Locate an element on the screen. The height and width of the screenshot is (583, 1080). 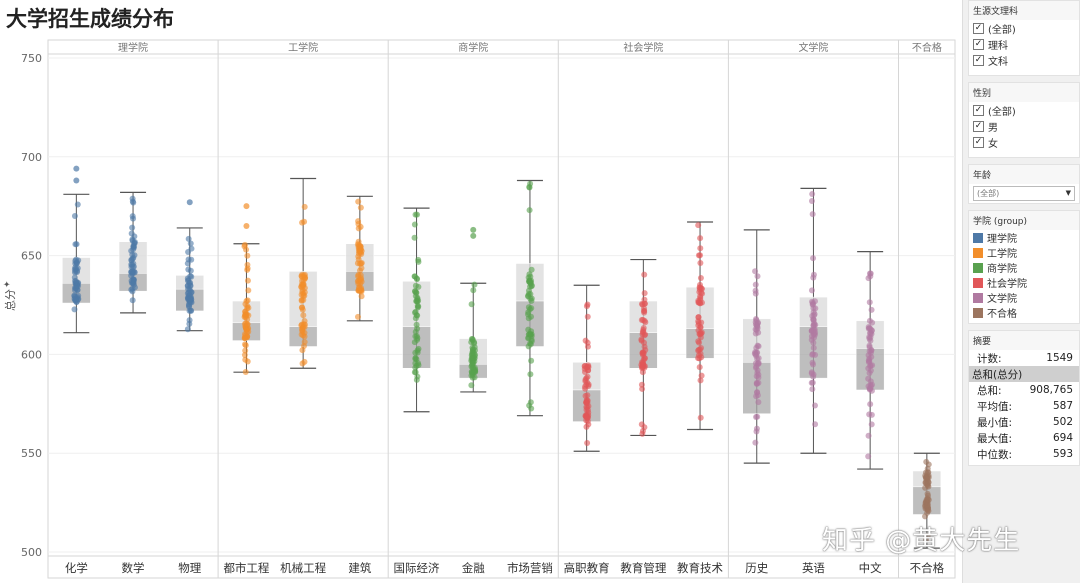
x-tick-label: 英语 is located at coordinates (813, 568).